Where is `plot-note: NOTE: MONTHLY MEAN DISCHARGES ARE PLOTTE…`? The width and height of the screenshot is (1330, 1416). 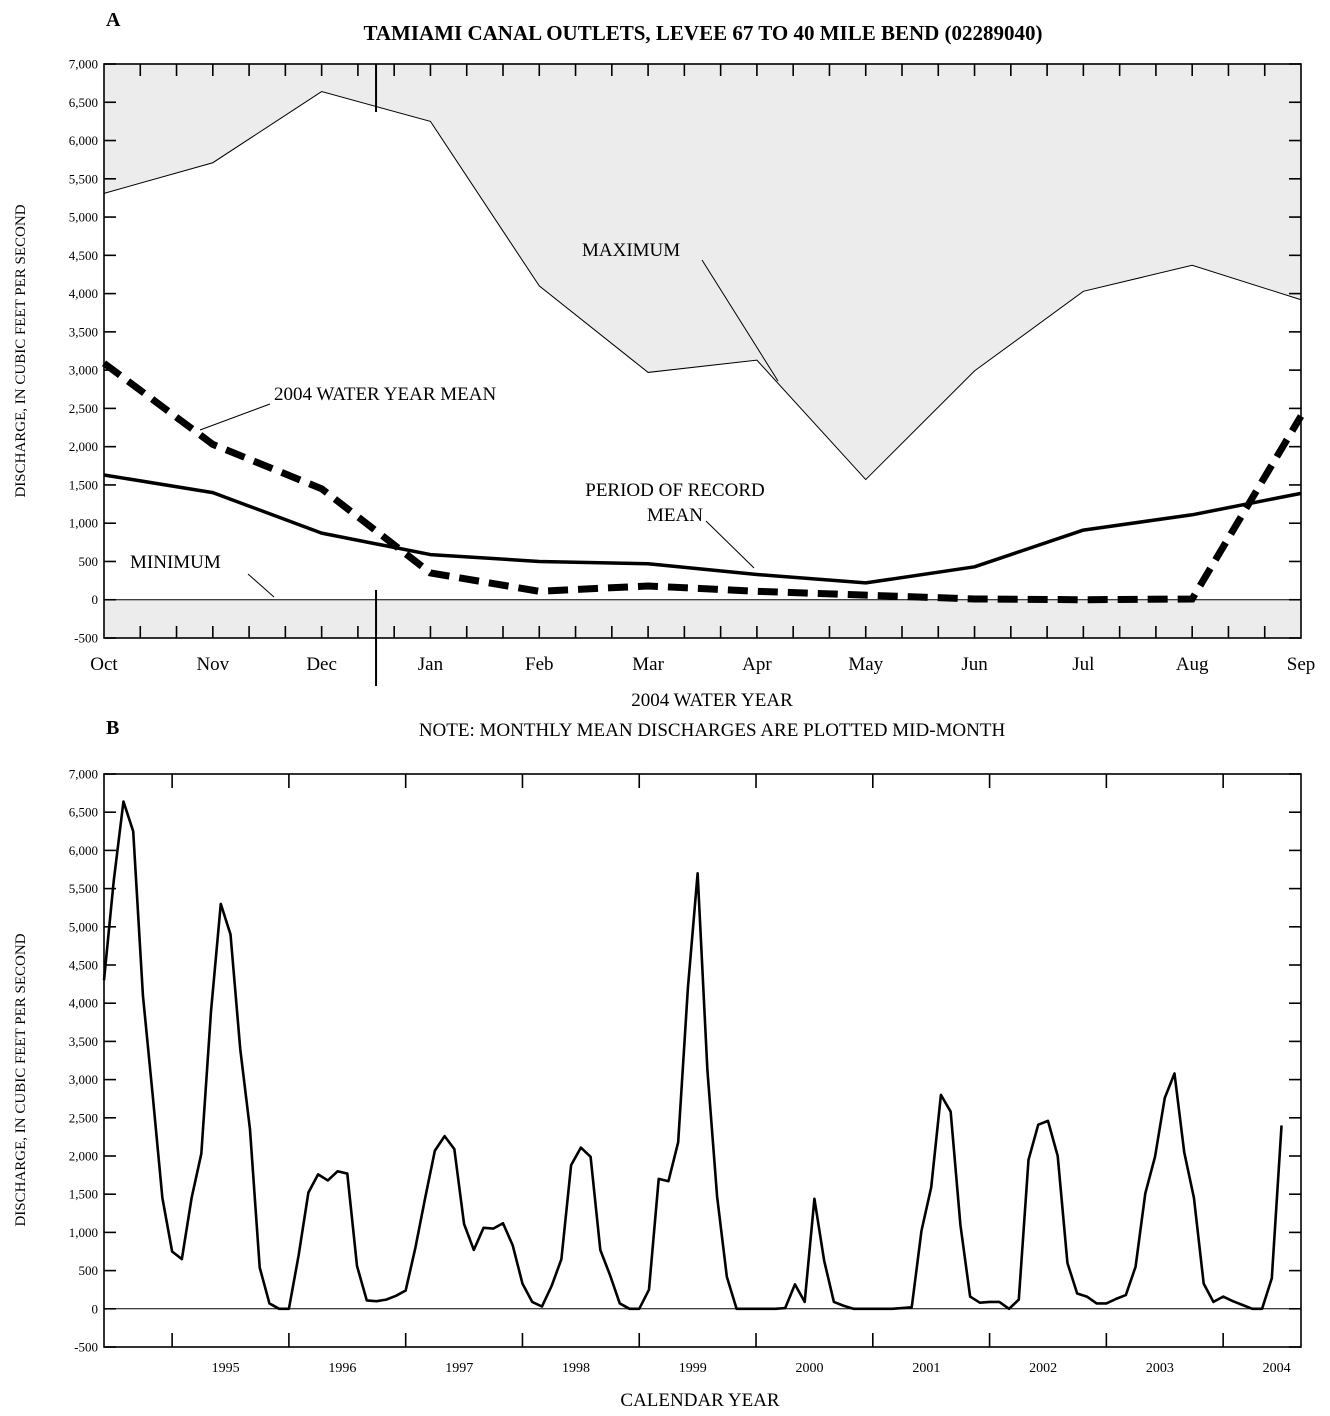
plot-note: NOTE: MONTHLY MEAN DISCHARGES ARE PLOTTE… is located at coordinates (712, 730).